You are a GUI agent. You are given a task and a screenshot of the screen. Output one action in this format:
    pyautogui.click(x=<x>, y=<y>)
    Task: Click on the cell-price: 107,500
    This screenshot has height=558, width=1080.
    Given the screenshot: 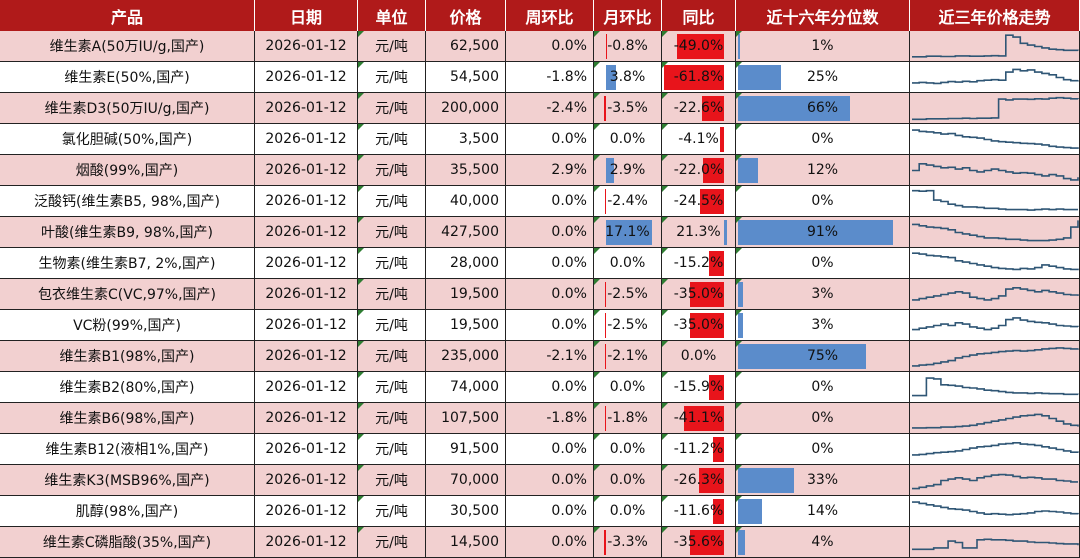 What is the action you would take?
    pyautogui.click(x=466, y=418)
    